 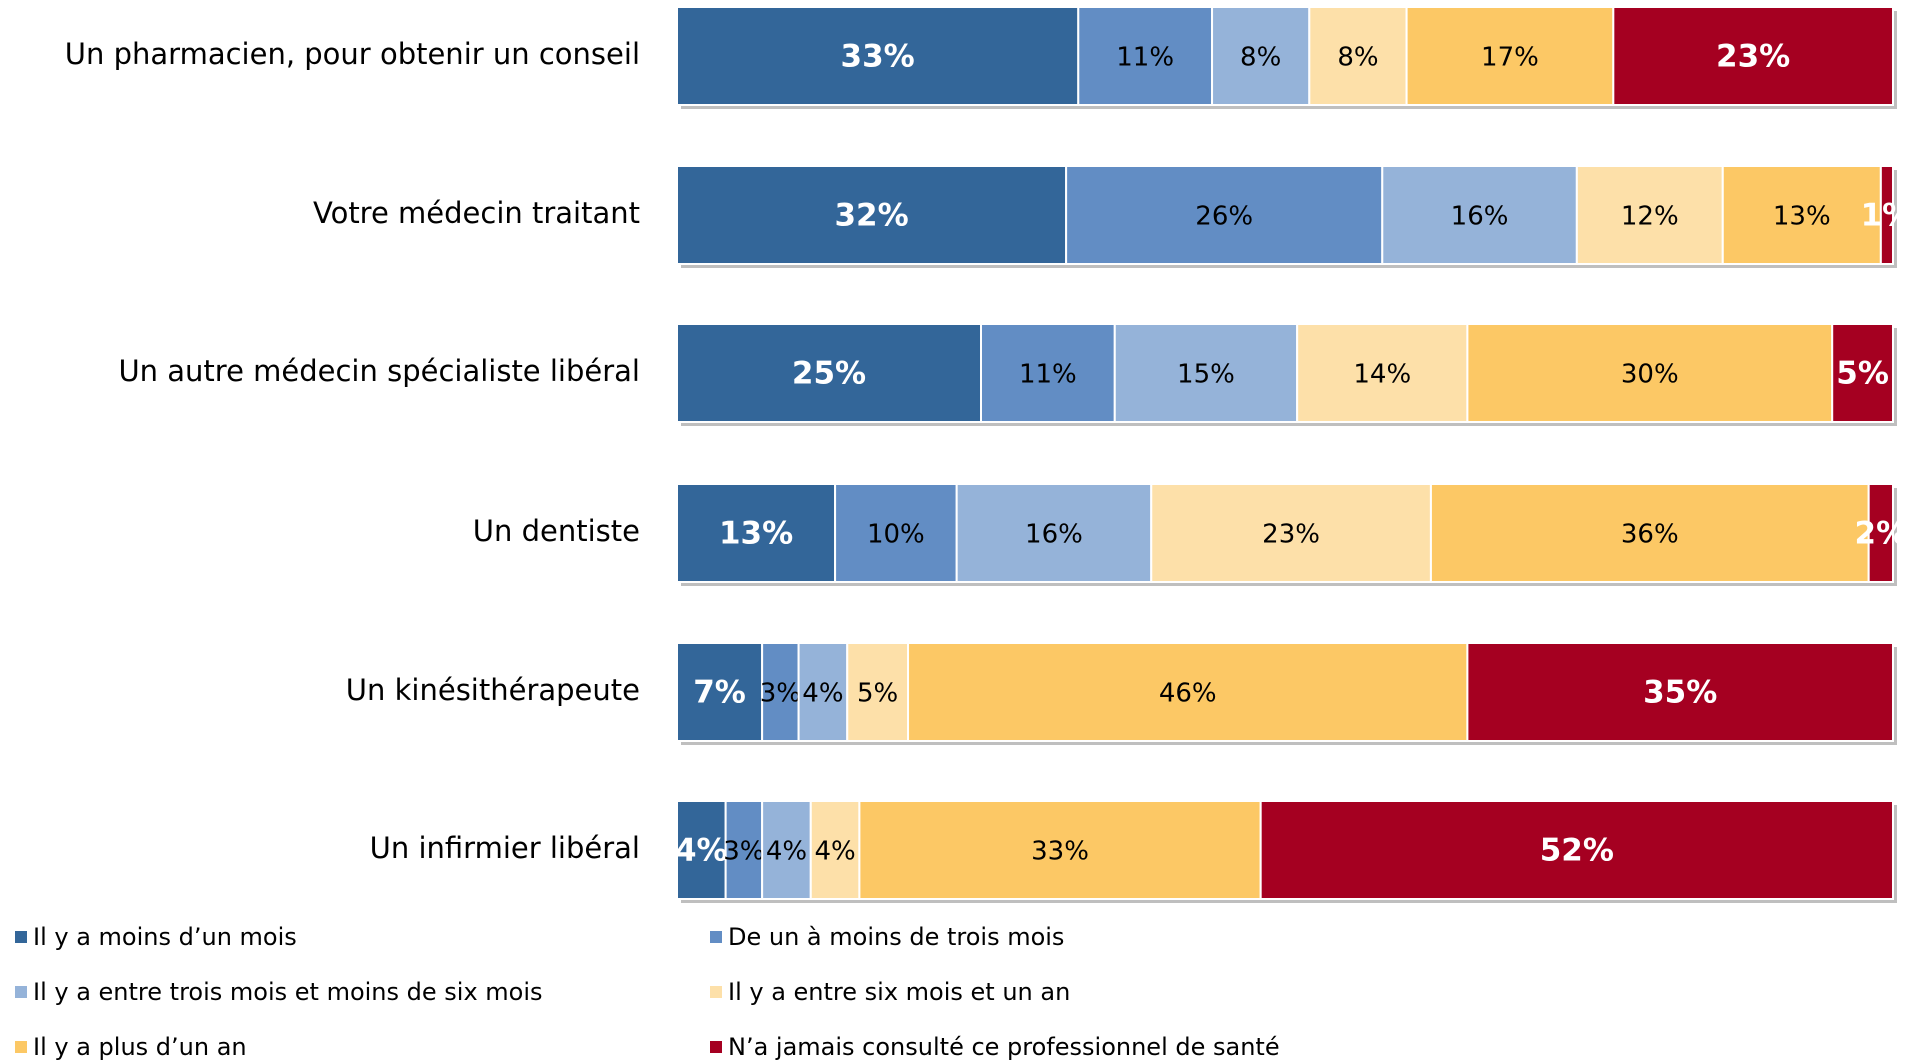 I want to click on category-label: Un infirmier libéral, so click(x=505, y=848).